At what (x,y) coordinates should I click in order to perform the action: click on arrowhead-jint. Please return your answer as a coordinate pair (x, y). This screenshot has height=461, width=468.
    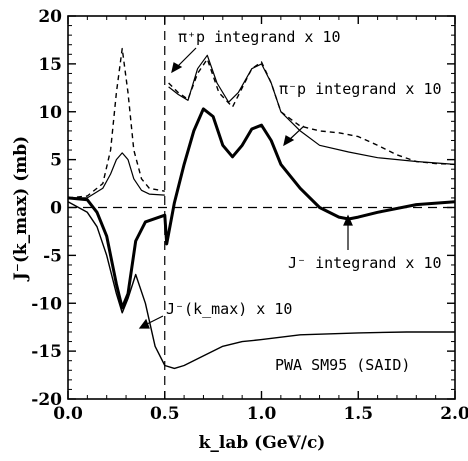
    Looking at the image, I should click on (348, 220).